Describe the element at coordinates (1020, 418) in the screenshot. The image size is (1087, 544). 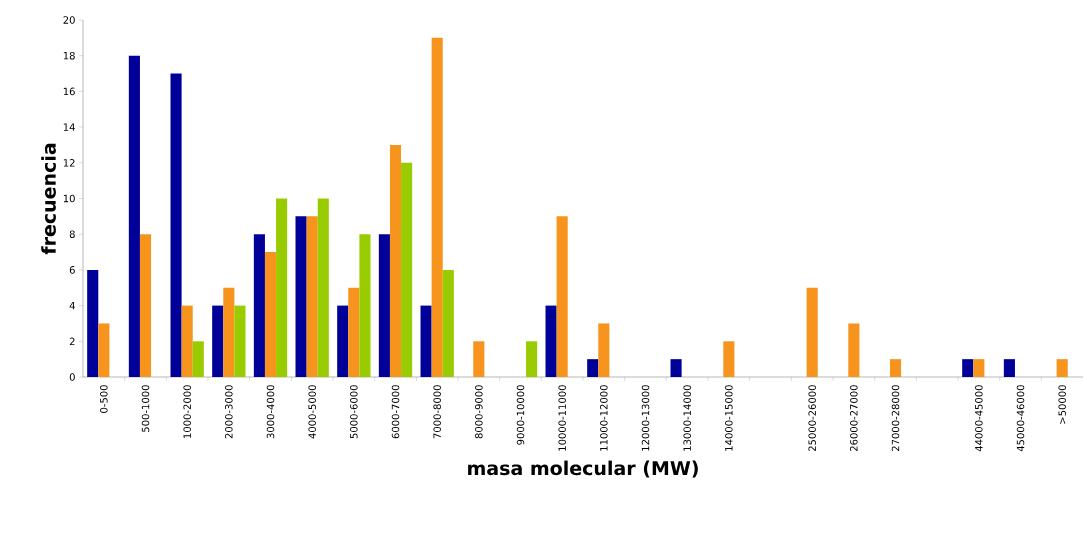
I see `x-tick-label: 45000-46000` at that location.